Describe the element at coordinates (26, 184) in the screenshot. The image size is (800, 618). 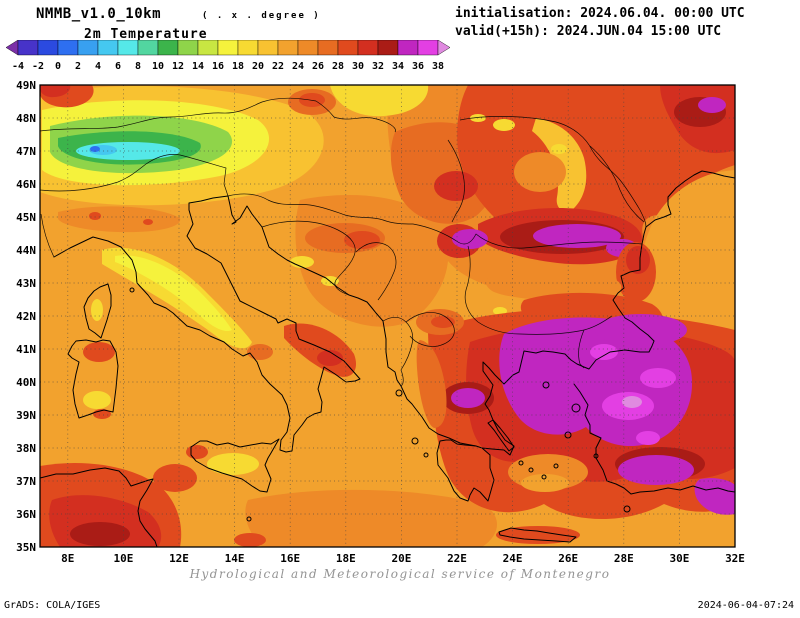
I see `y-axis-label: 46N` at that location.